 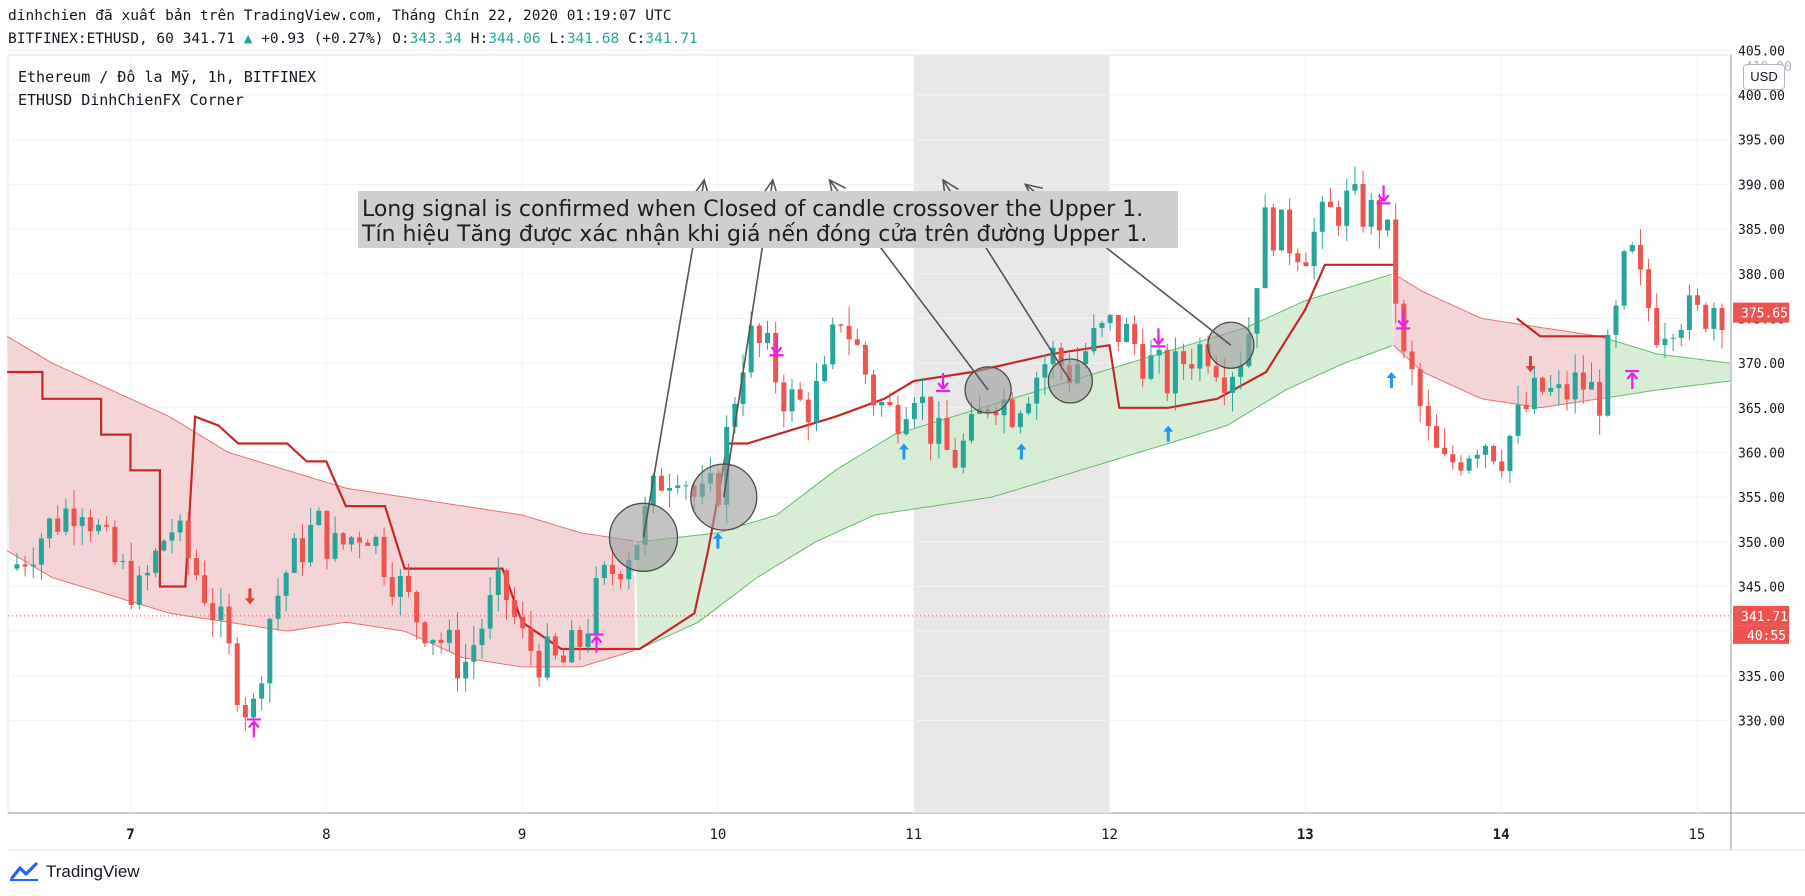 I want to click on price-label-marker: 375.65, so click(x=1761, y=312).